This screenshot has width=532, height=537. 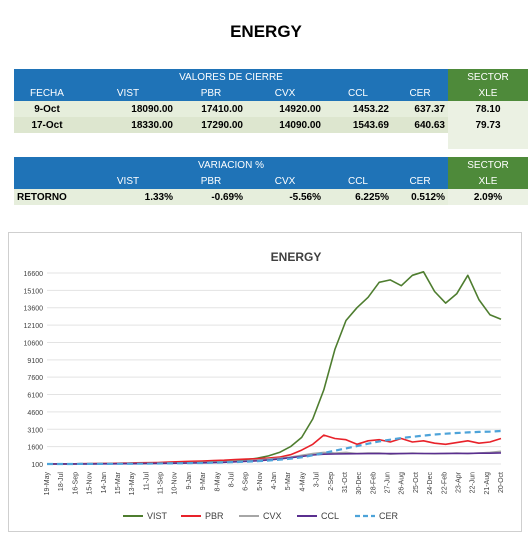 I want to click on table-cell: 79.73, so click(x=488, y=125).